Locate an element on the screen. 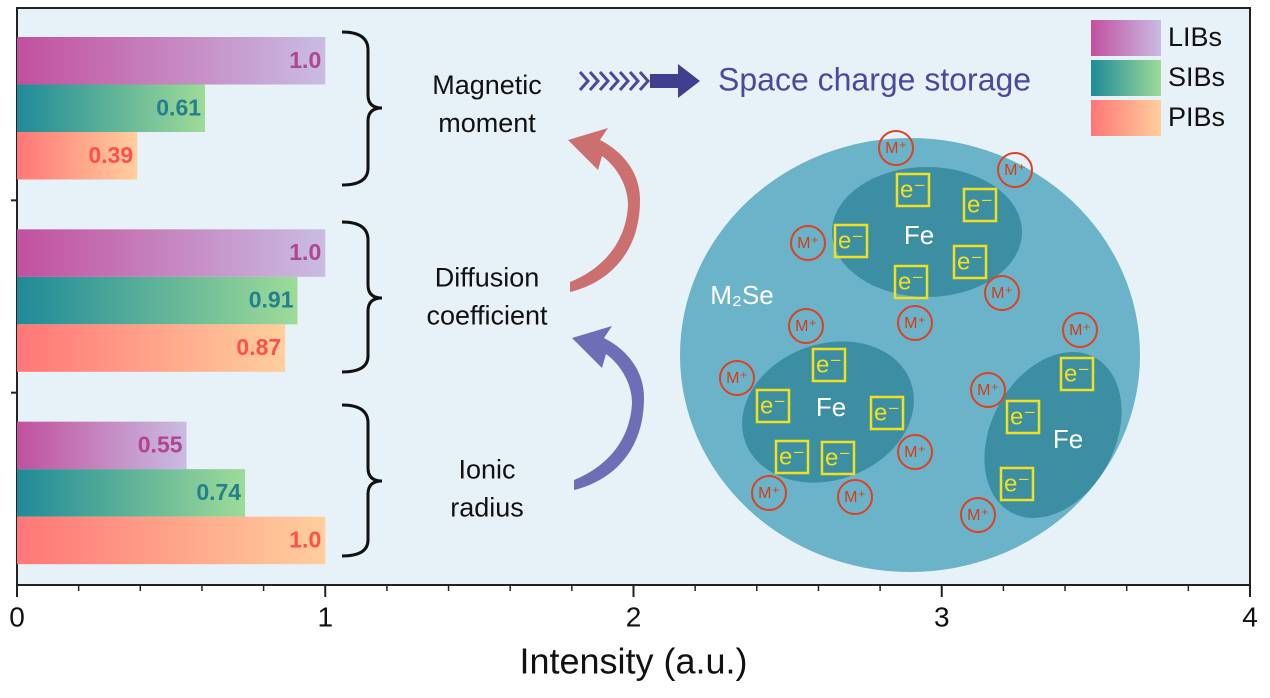 The width and height of the screenshot is (1270, 698). value-label: 0.55 is located at coordinates (160, 444).